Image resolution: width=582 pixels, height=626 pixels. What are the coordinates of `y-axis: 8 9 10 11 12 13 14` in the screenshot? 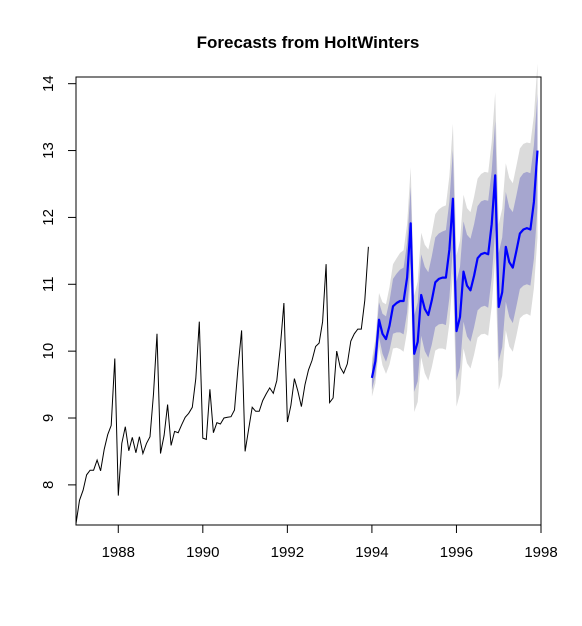 It's located at (58, 282).